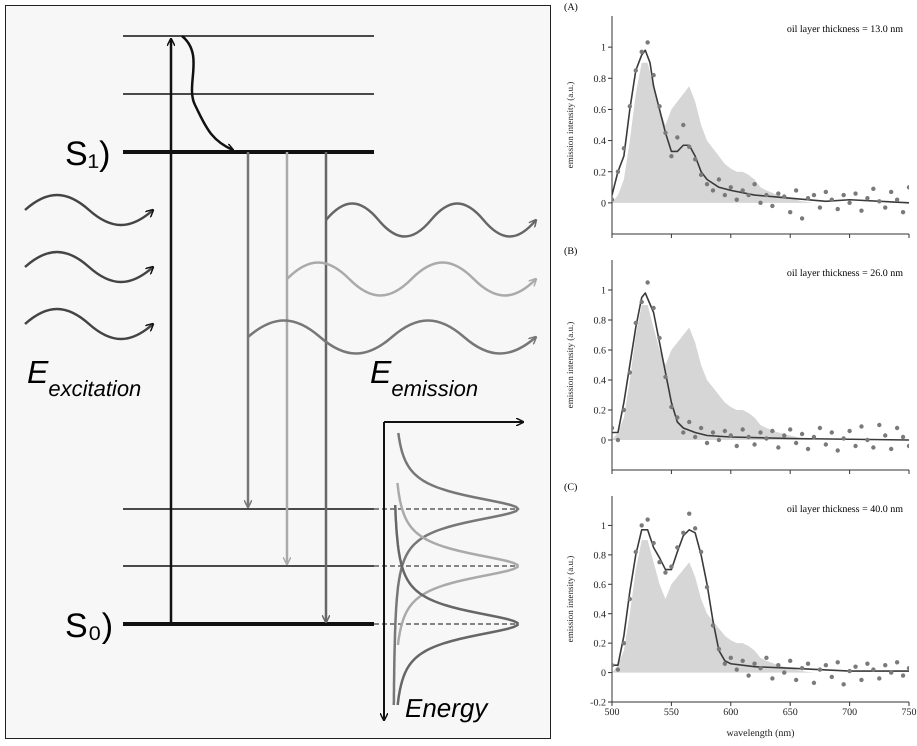 The width and height of the screenshot is (917, 746). I want to click on text: E$_{excitation}$, so click(84, 377).